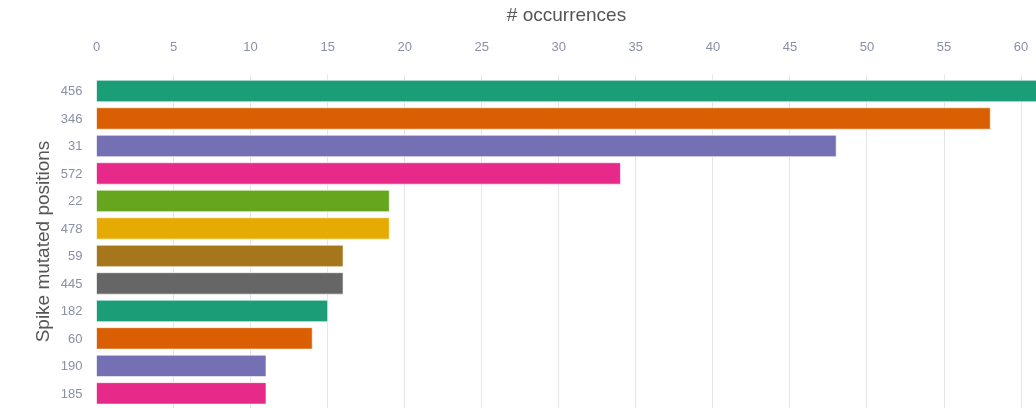 The height and width of the screenshot is (408, 1036). I want to click on y-tick-label: 22, so click(75, 201).